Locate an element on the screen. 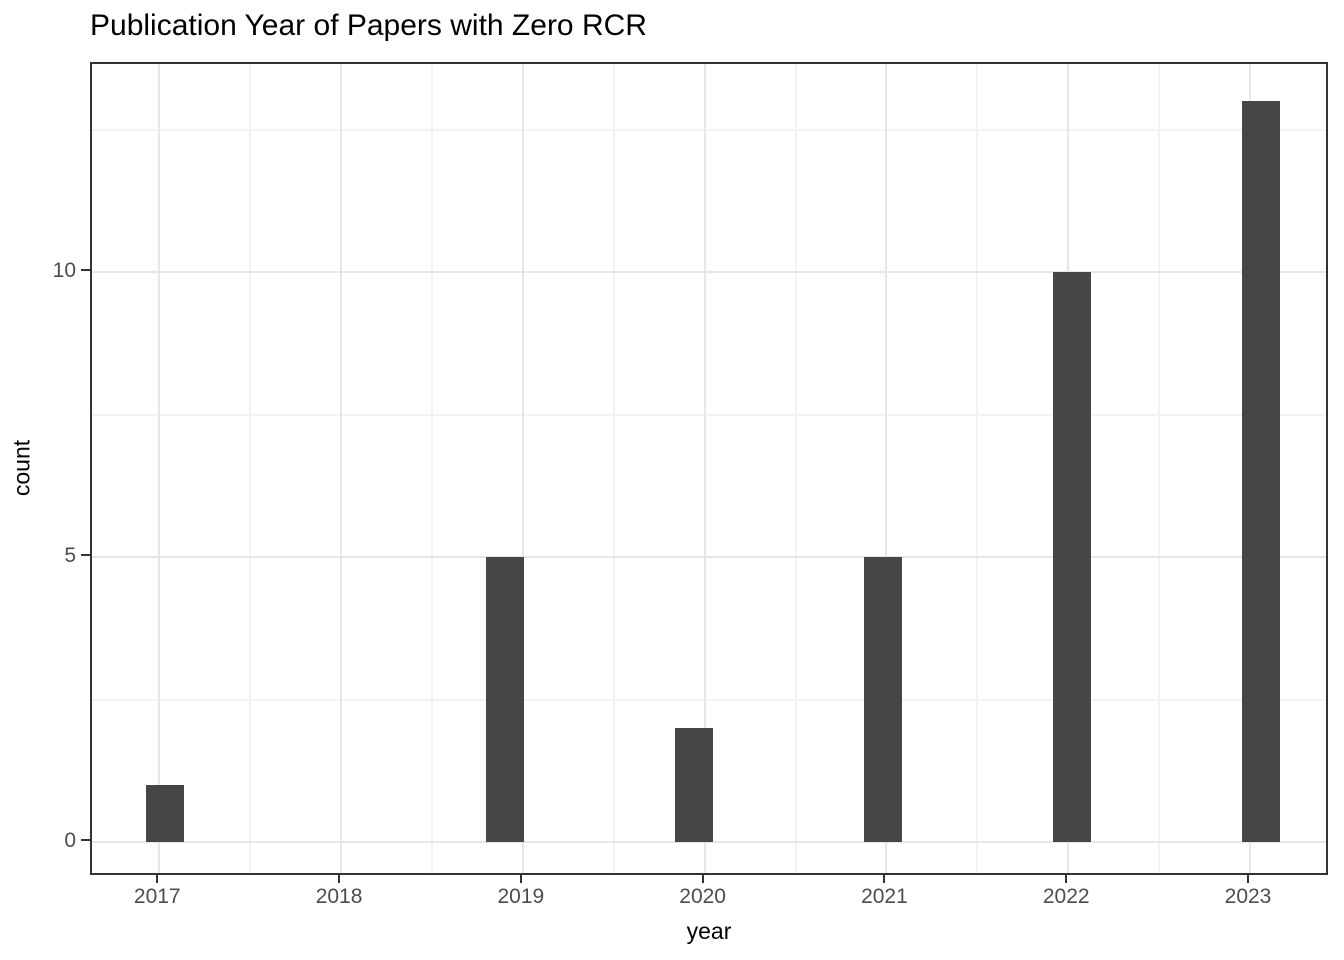 The image size is (1344, 960). x-tick-label: 2018 is located at coordinates (339, 896).